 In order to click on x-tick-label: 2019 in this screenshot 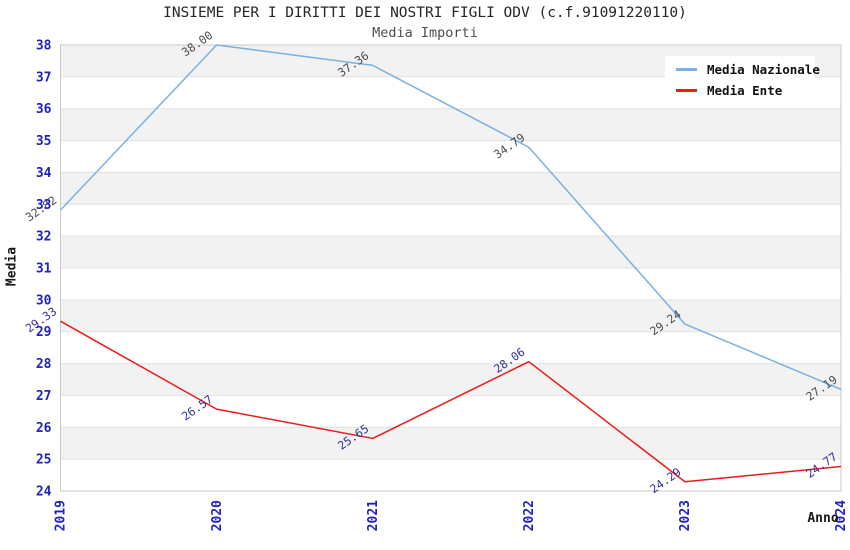, I will do `click(61, 515)`.